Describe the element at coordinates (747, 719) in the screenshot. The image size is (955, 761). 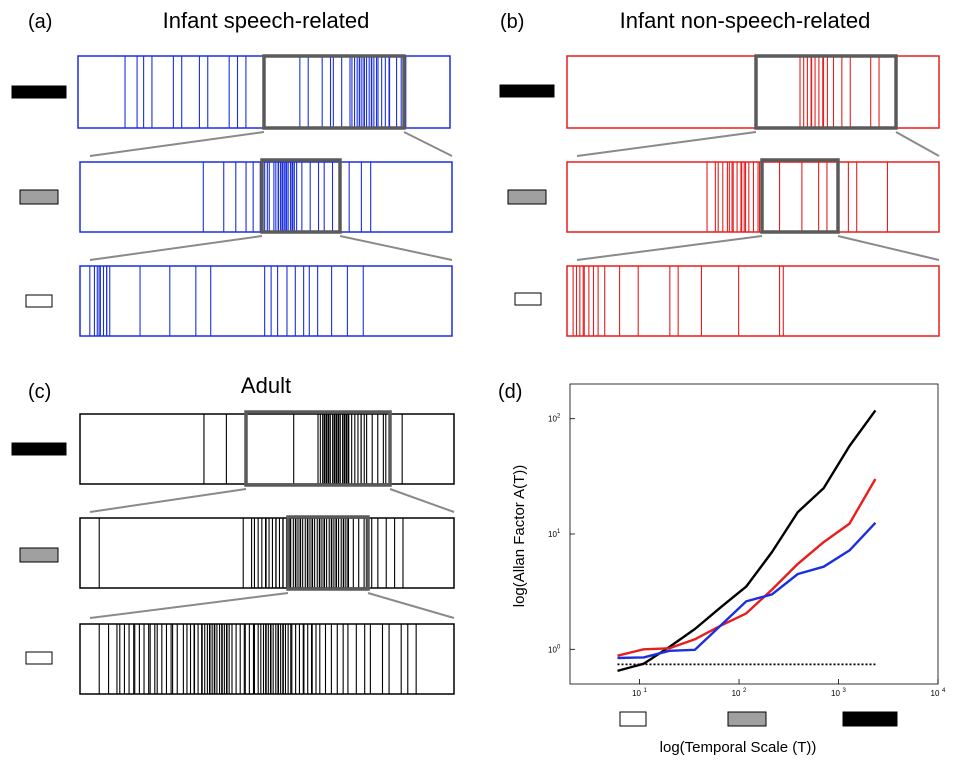
I see `scale-legend-swatch-medium` at that location.